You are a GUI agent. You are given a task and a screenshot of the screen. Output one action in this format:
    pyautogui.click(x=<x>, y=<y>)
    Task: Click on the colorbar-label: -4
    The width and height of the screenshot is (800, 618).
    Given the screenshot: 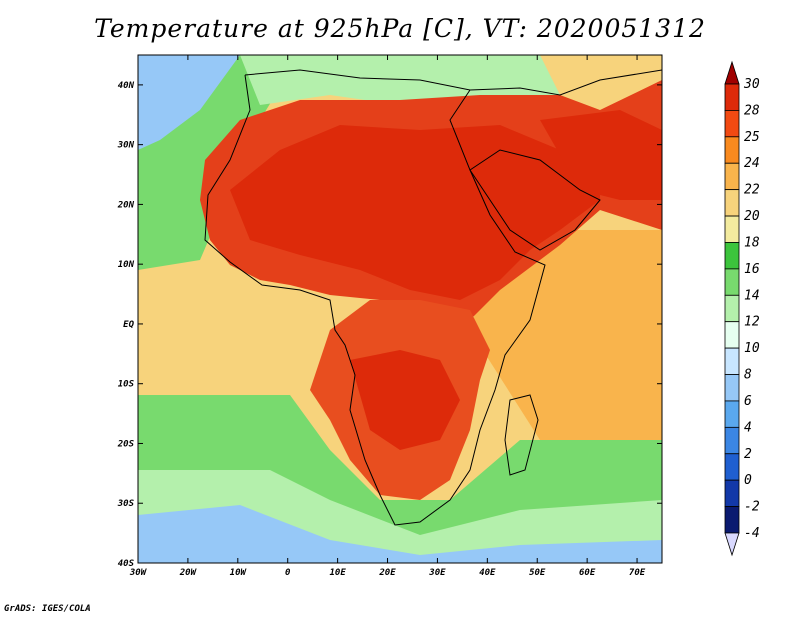 What is the action you would take?
    pyautogui.click(x=752, y=533)
    